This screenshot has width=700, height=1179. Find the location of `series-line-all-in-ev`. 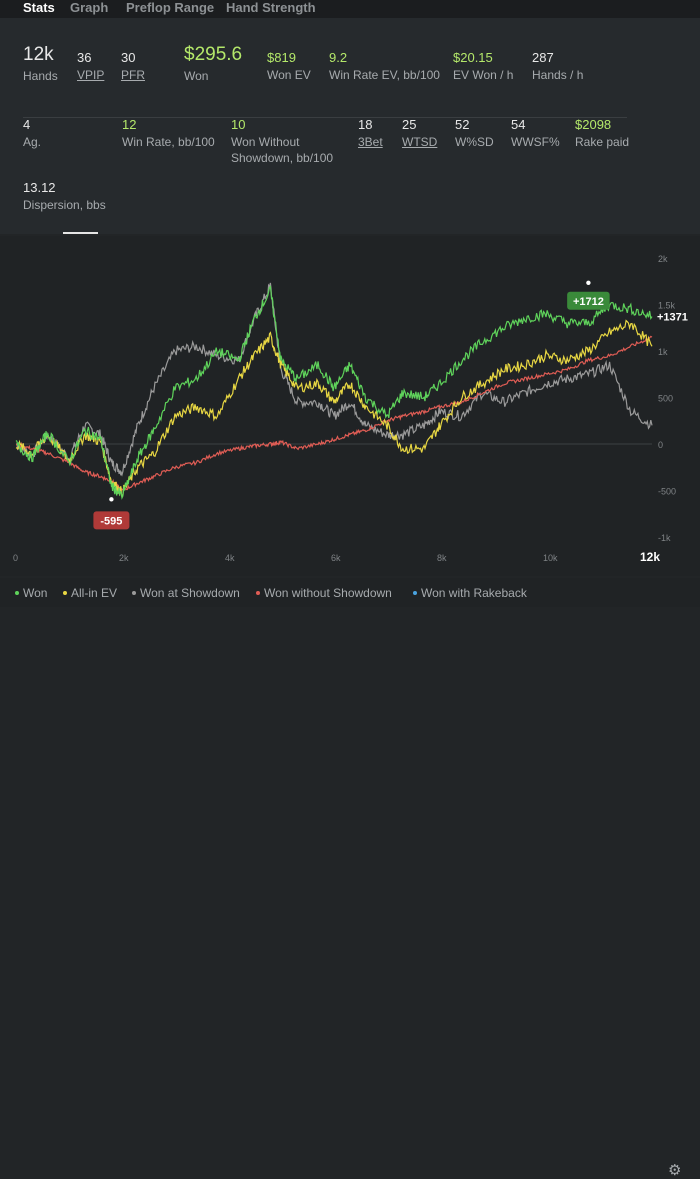

series-line-all-in-ev is located at coordinates (334, 409).